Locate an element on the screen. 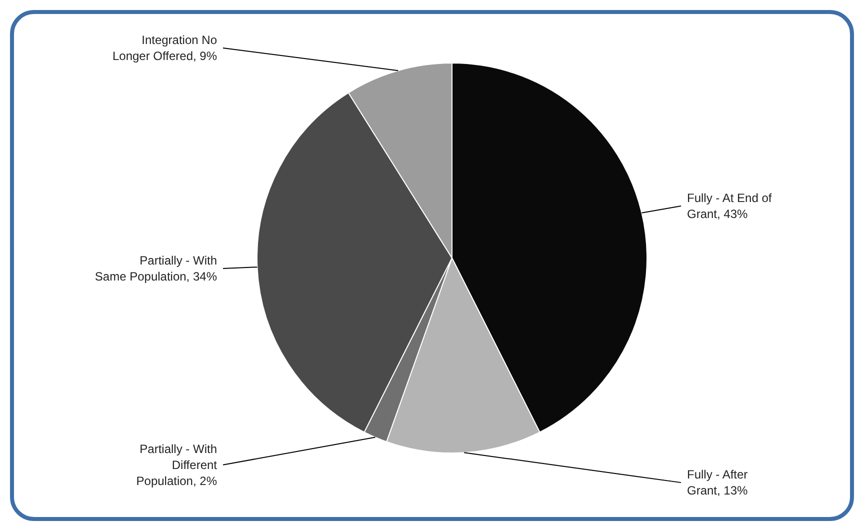  slice-label: Integration No Longer Offered, 9% is located at coordinates (165, 48).